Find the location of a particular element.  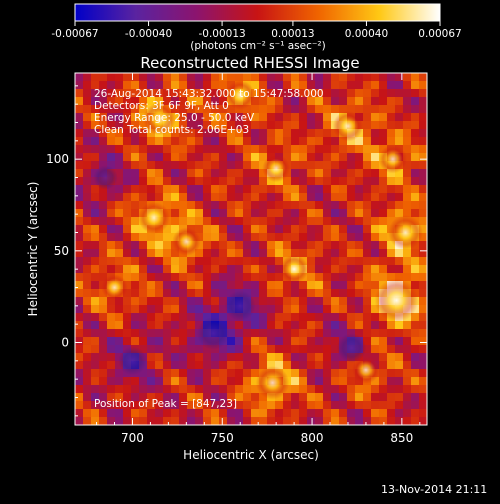

emission-source is located at coordinates (294, 269).